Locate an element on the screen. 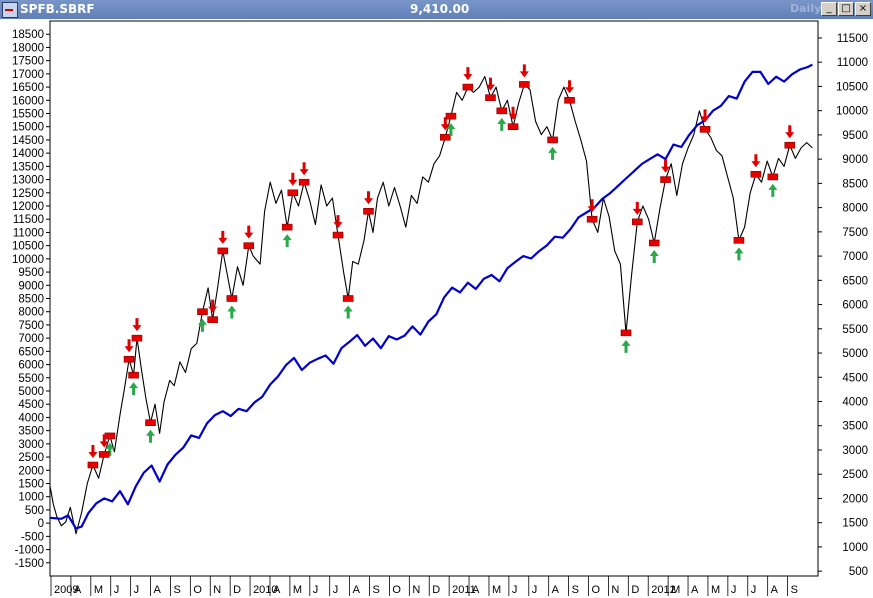  left-tick-label: 5500 is located at coordinates (31, 379).